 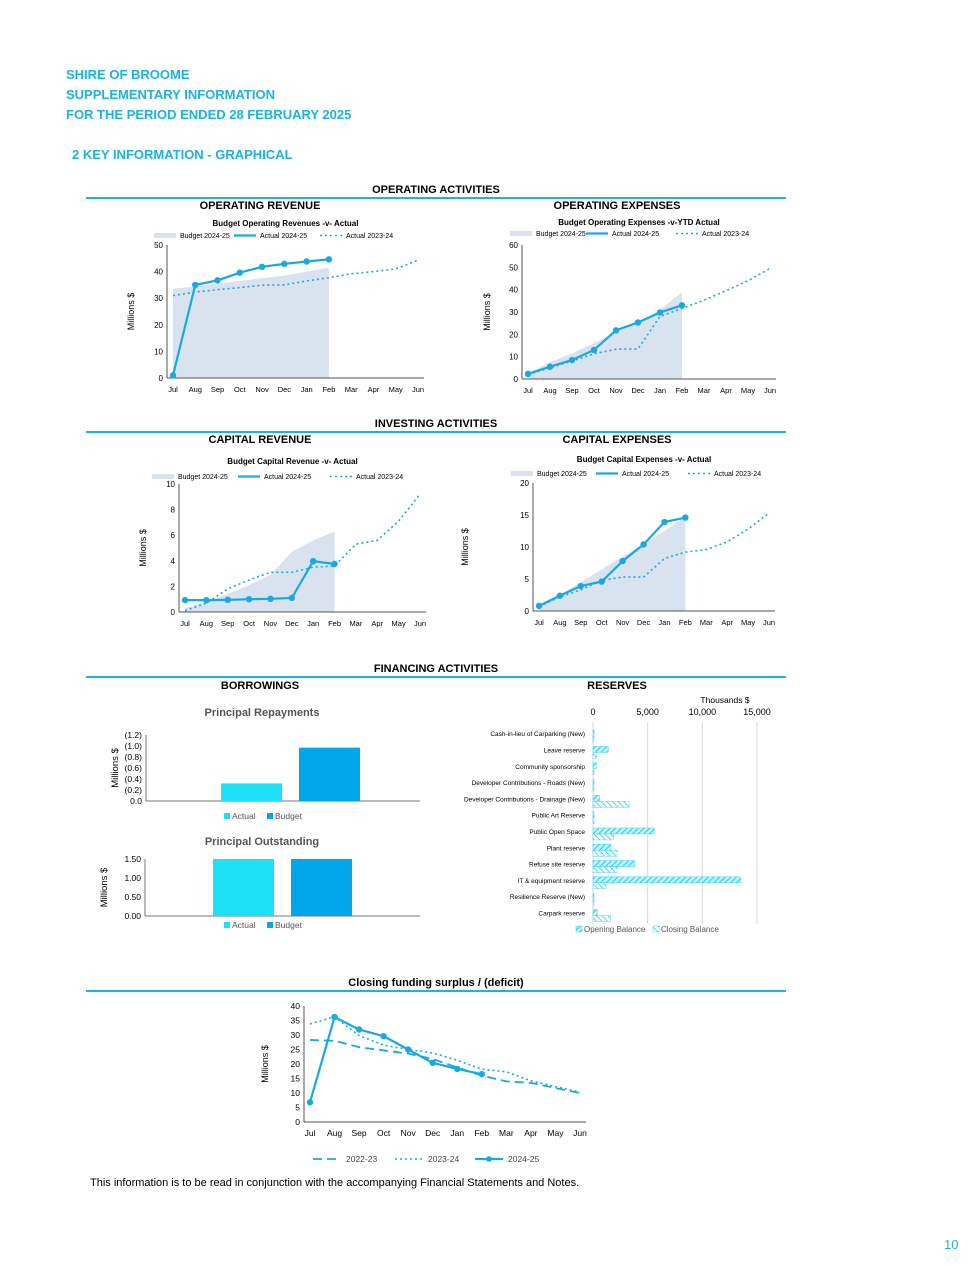 What do you see at coordinates (289, 816) in the screenshot?
I see `legend-budget-label: Budget` at bounding box center [289, 816].